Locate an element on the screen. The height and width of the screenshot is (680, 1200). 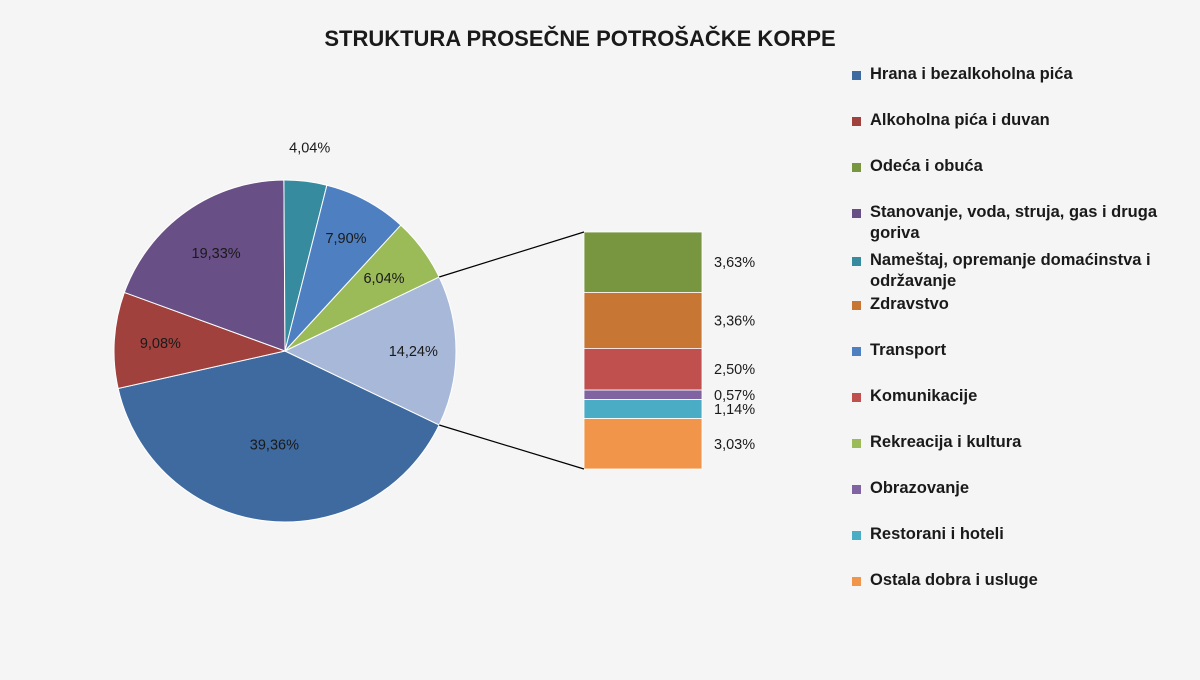
pie-slice-alkoholna-pica-i-duvan is located at coordinates (200, 340).